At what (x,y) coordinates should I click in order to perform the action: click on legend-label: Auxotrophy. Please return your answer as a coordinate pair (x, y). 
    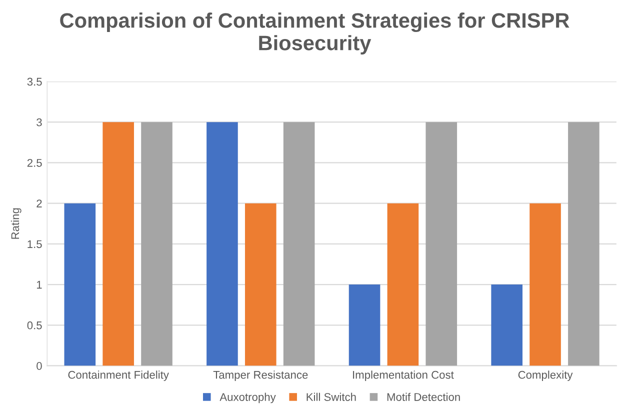
    Looking at the image, I should click on (248, 398).